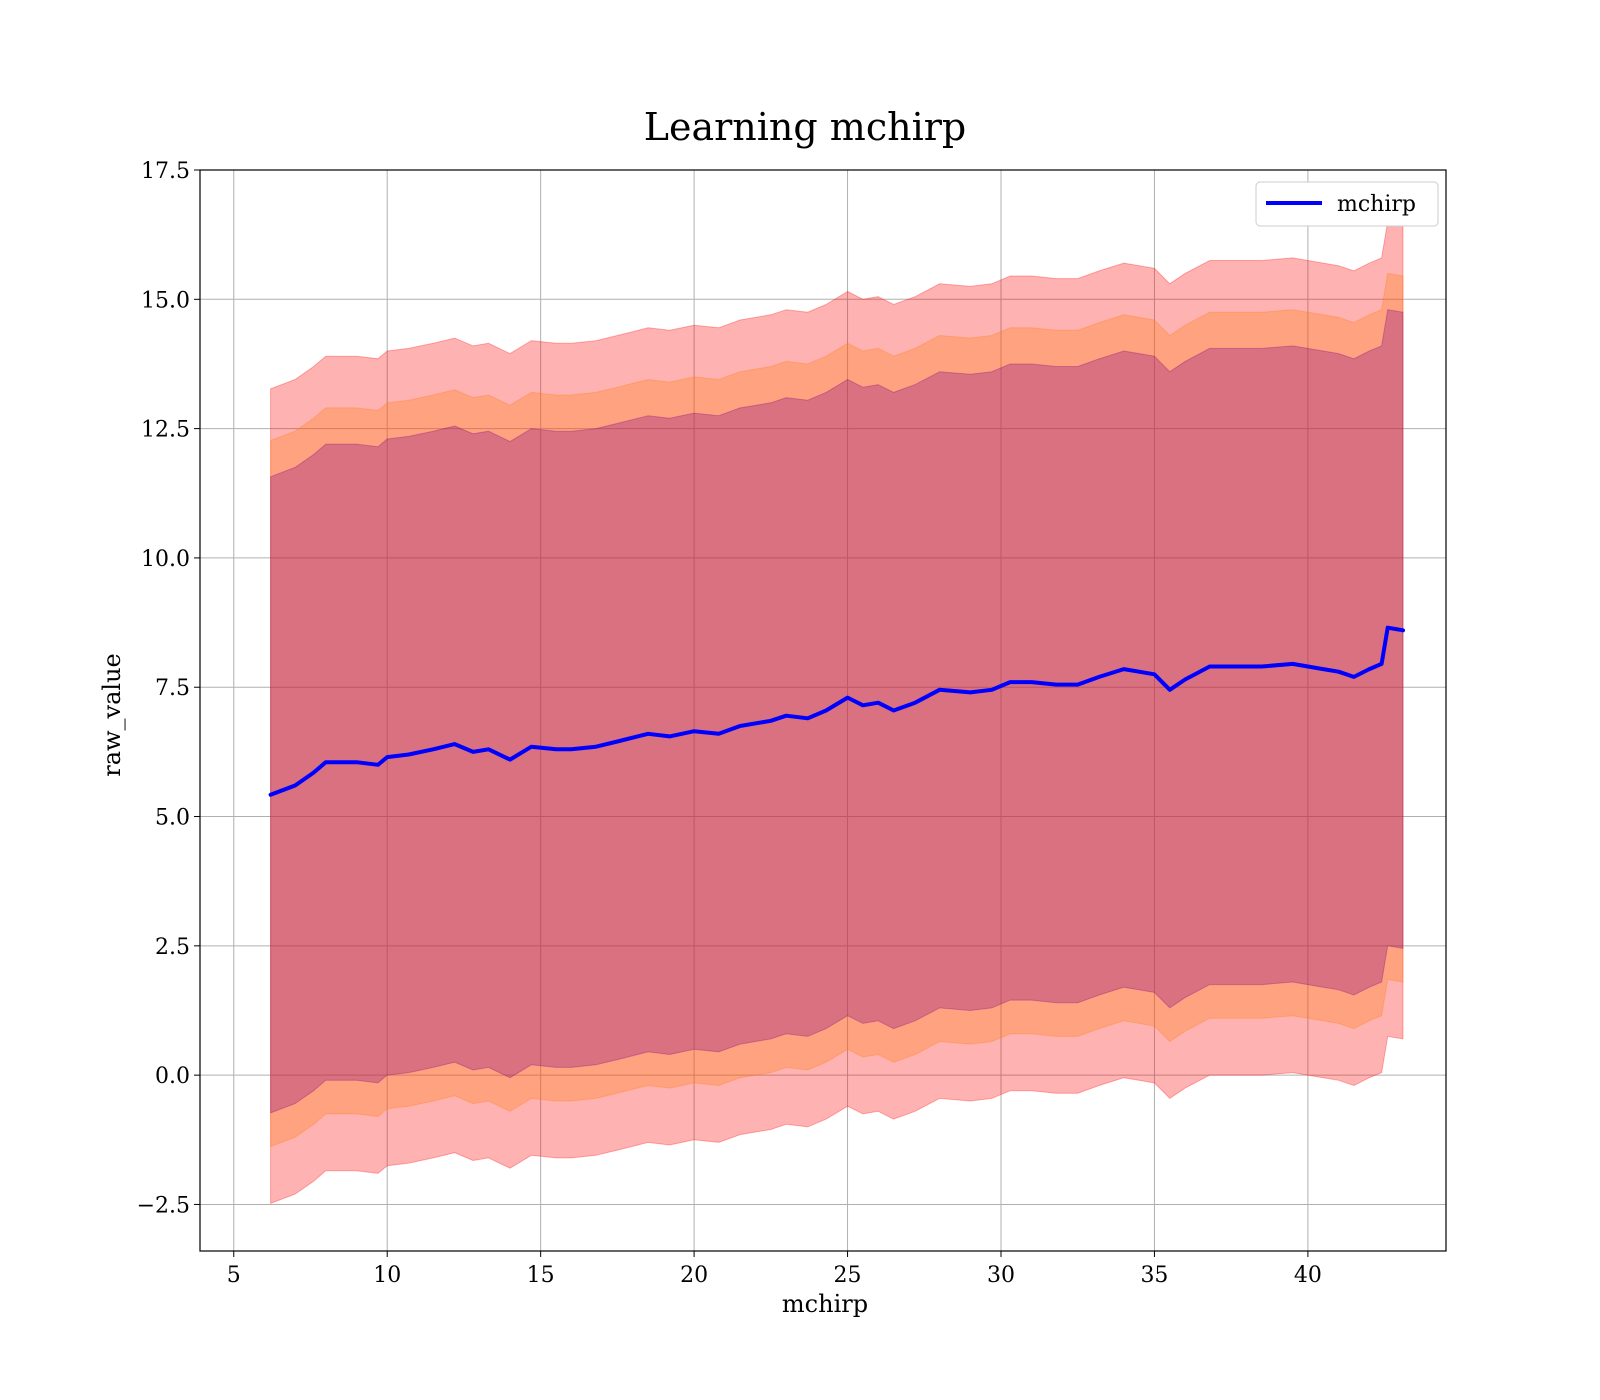 This screenshot has width=1600, height=1400. Describe the element at coordinates (172, 688) in the screenshot. I see `y-tick-label: 7.5` at that location.